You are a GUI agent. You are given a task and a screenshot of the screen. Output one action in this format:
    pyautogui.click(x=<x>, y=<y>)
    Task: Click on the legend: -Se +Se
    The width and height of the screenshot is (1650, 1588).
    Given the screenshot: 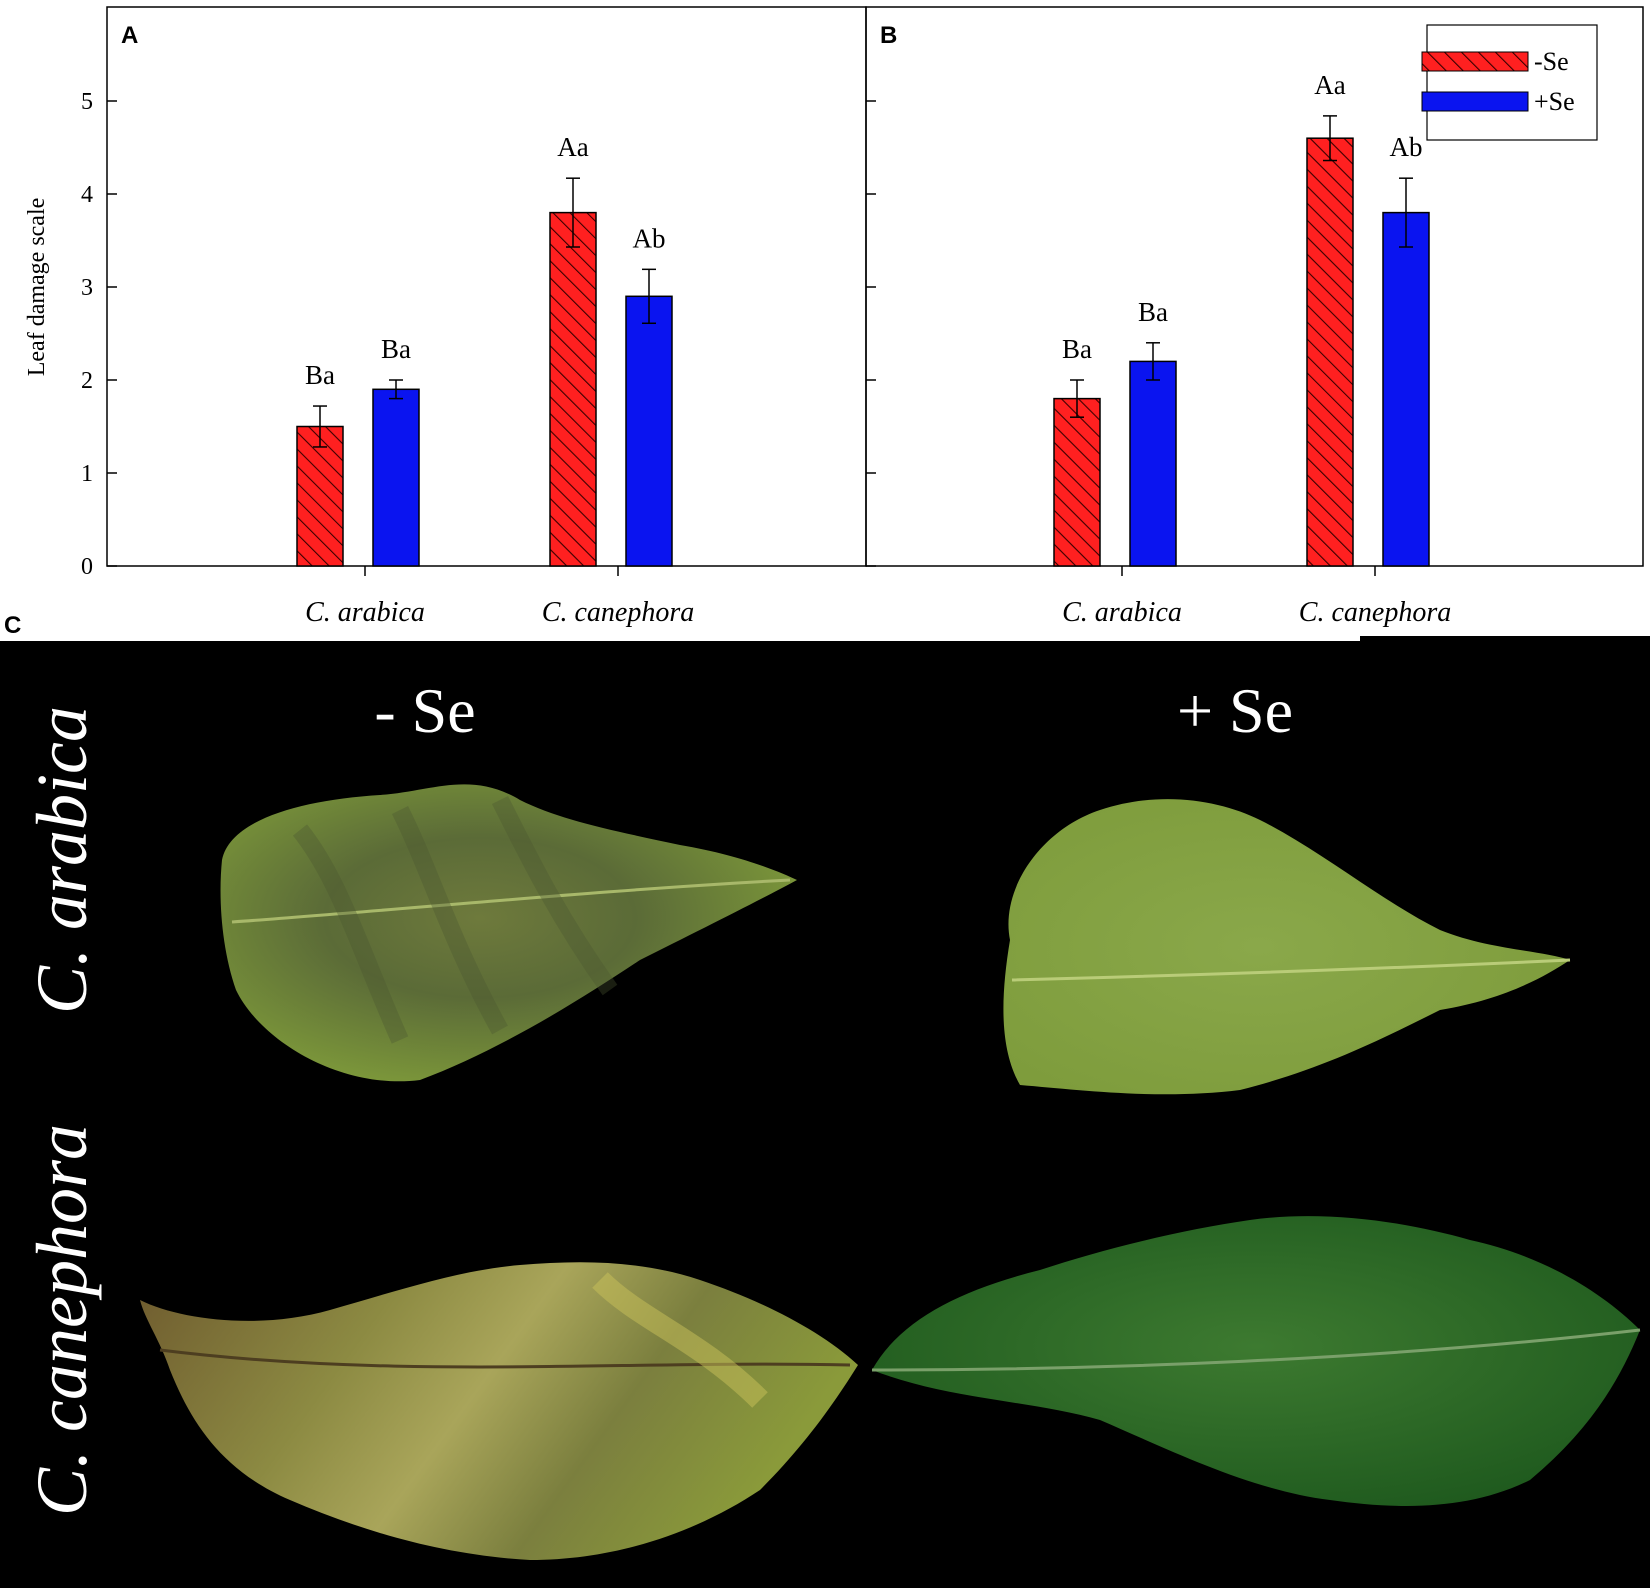 What is the action you would take?
    pyautogui.click(x=1509, y=82)
    